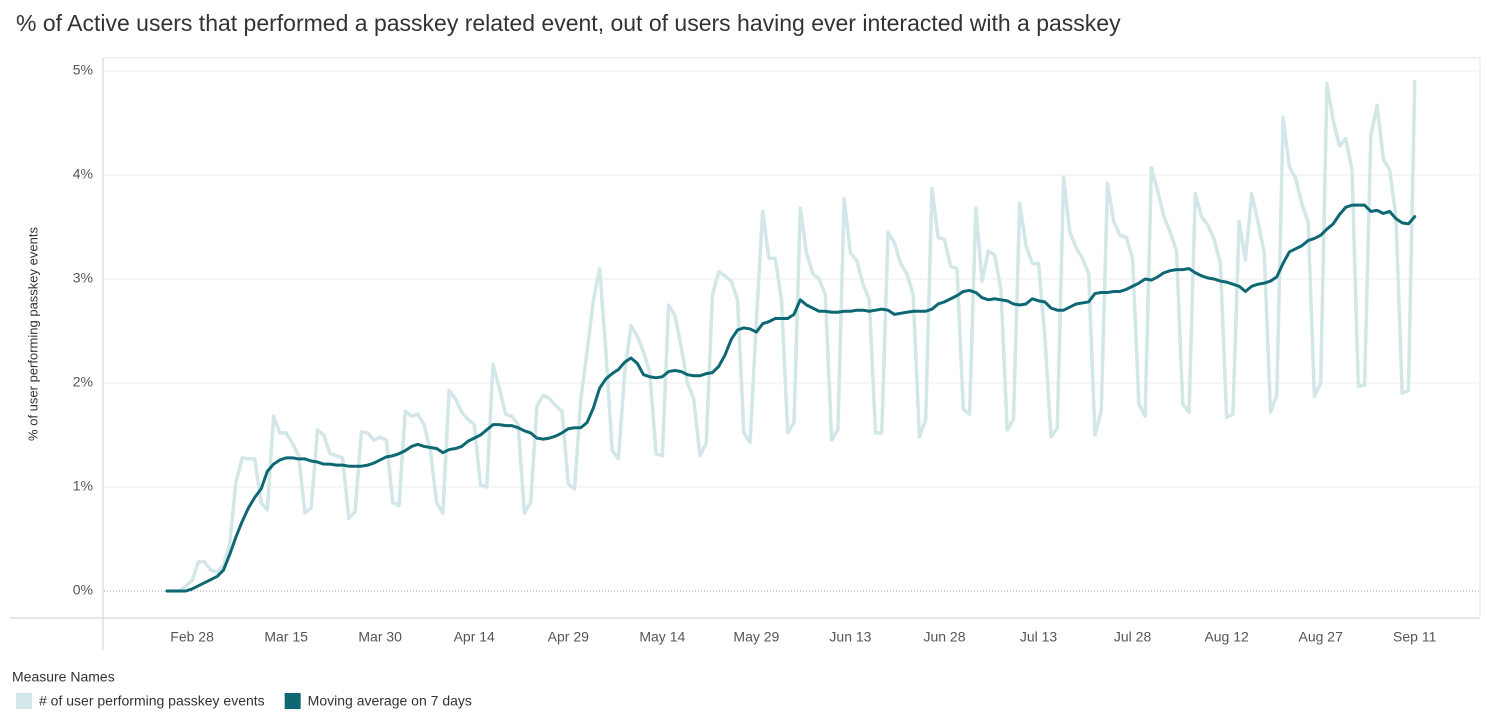 Image resolution: width=1500 pixels, height=721 pixels. Describe the element at coordinates (1320, 637) in the screenshot. I see `x-tick-label: Aug 27` at that location.